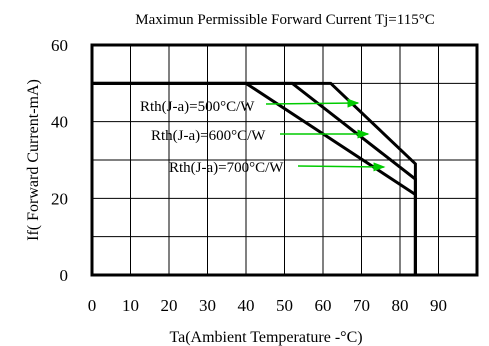 The width and height of the screenshot is (489, 346). I want to click on y-tick-label: 20, so click(59, 198).